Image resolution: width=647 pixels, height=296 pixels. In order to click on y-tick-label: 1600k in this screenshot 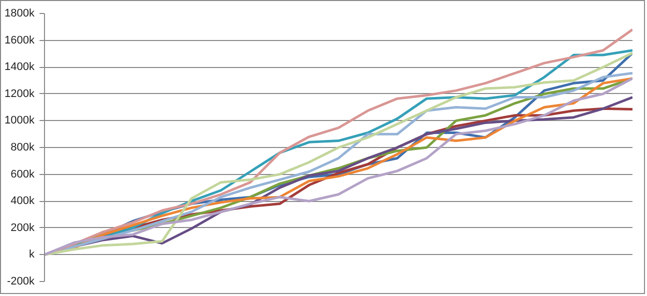, I will do `click(19, 40)`.